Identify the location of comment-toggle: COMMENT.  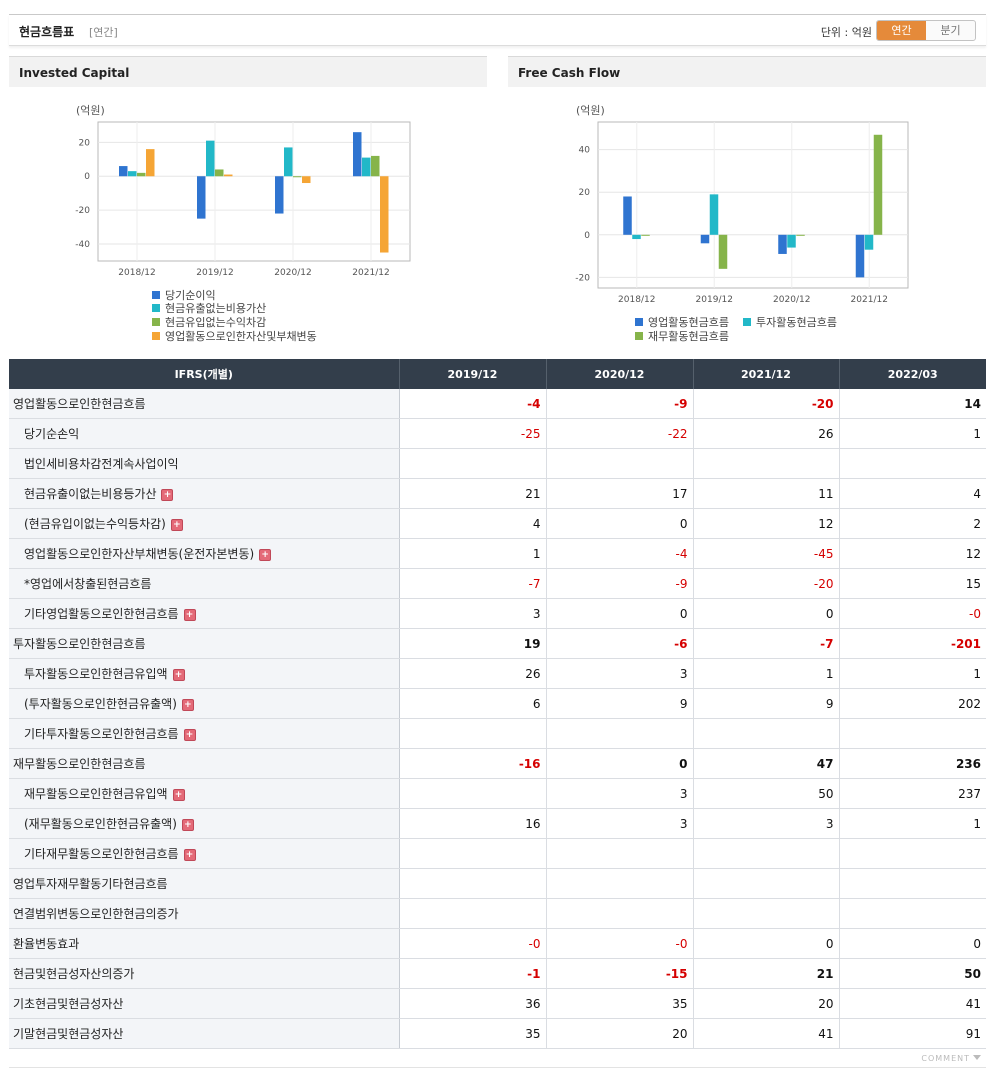
(951, 1058).